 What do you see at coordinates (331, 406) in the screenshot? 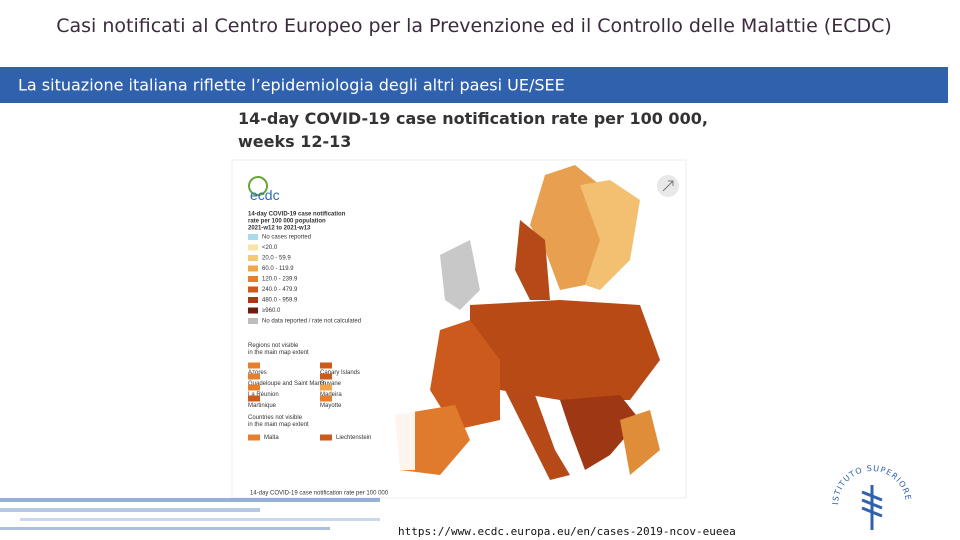
I see `region-label: Mayotte` at bounding box center [331, 406].